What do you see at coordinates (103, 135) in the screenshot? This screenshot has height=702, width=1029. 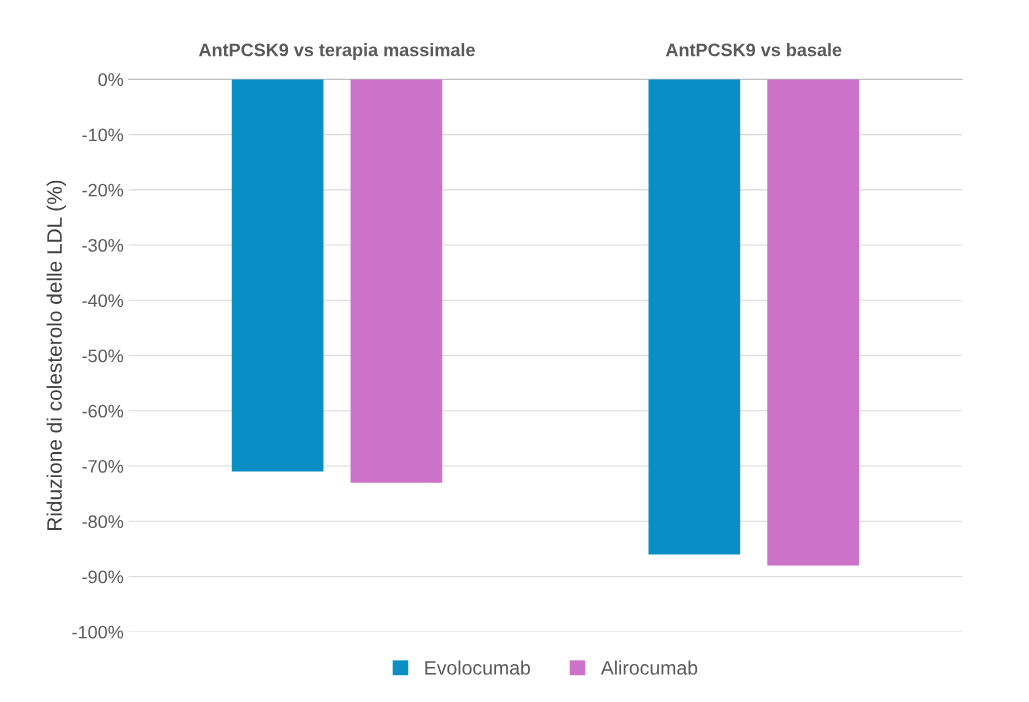 I see `y-tick-label: -10%` at bounding box center [103, 135].